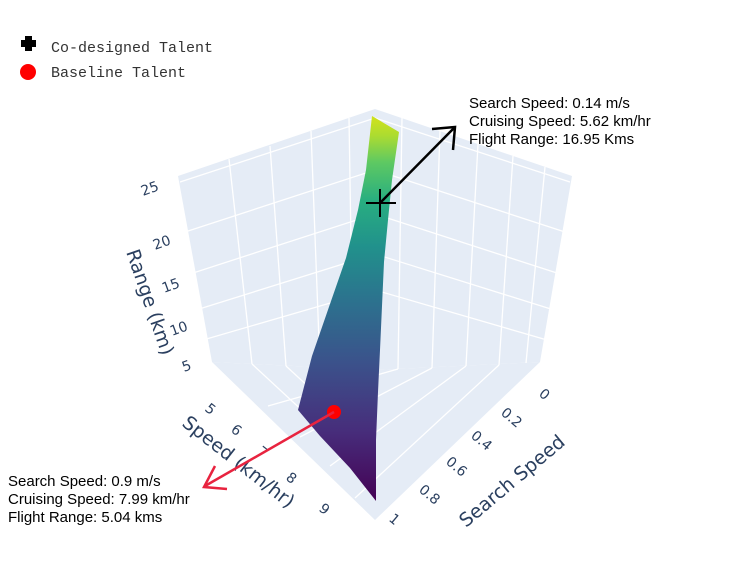  I want to click on y-tick: 1, so click(393, 520).